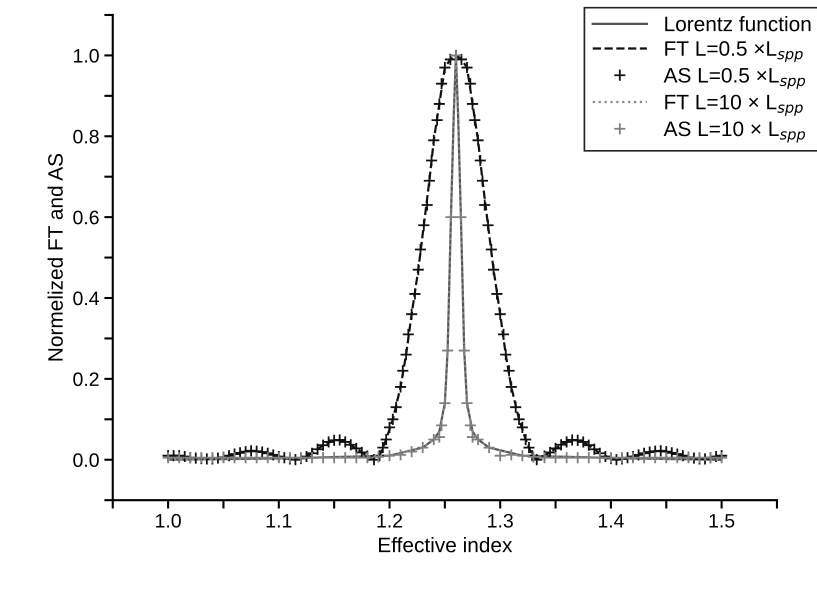 This screenshot has height=599, width=817. I want to click on x-tick-label: 1.1, so click(279, 521).